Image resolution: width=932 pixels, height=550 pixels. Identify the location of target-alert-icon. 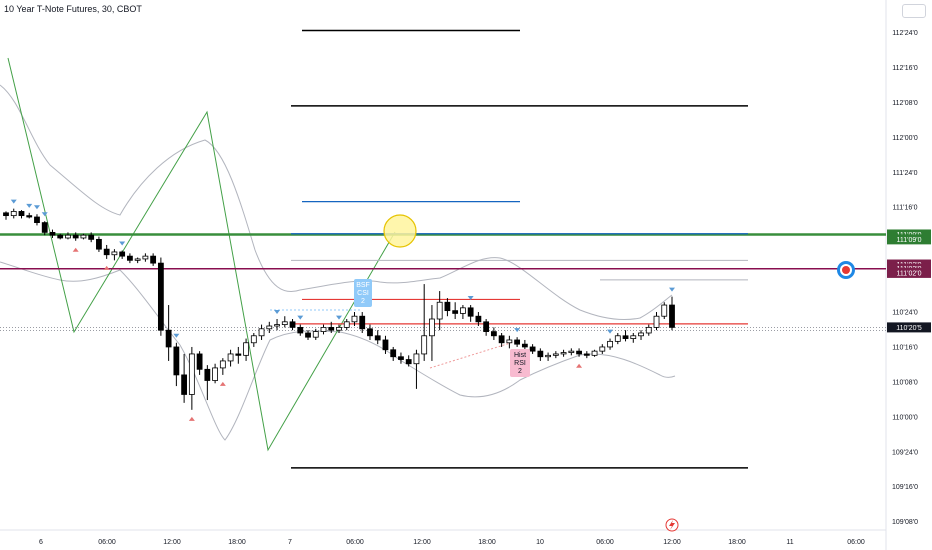
(846, 270).